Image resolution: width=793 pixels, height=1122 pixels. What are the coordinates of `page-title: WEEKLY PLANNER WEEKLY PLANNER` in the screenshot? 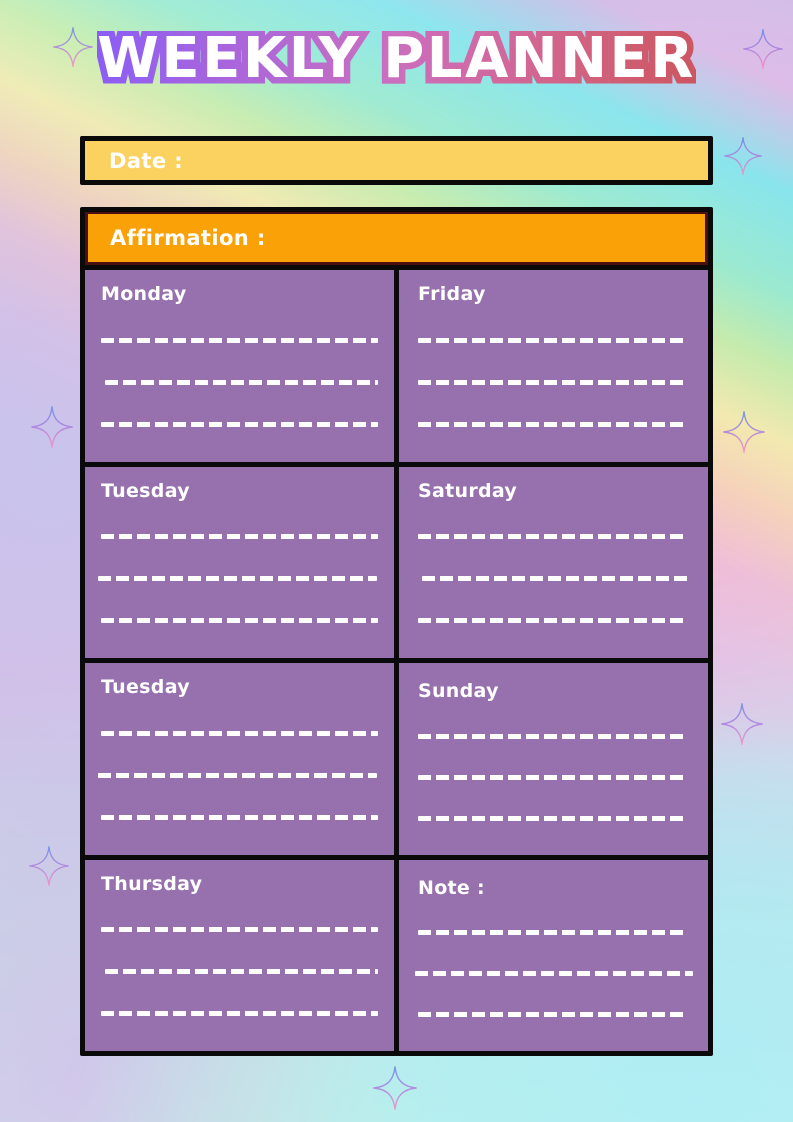 It's located at (396, 67).